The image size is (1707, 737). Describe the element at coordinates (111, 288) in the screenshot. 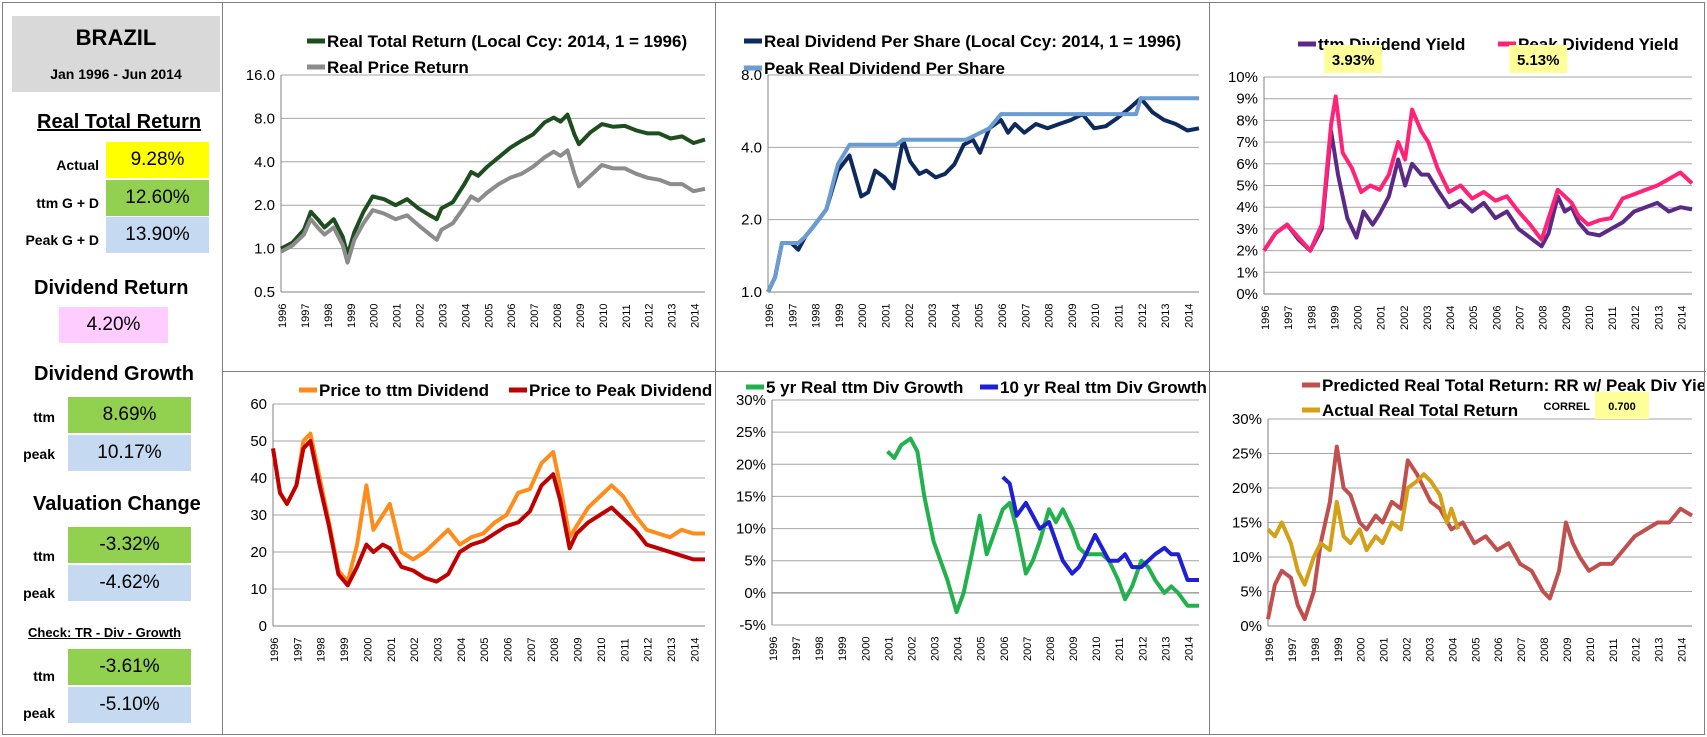

I see `dividend-return-header: Dividend Return` at that location.